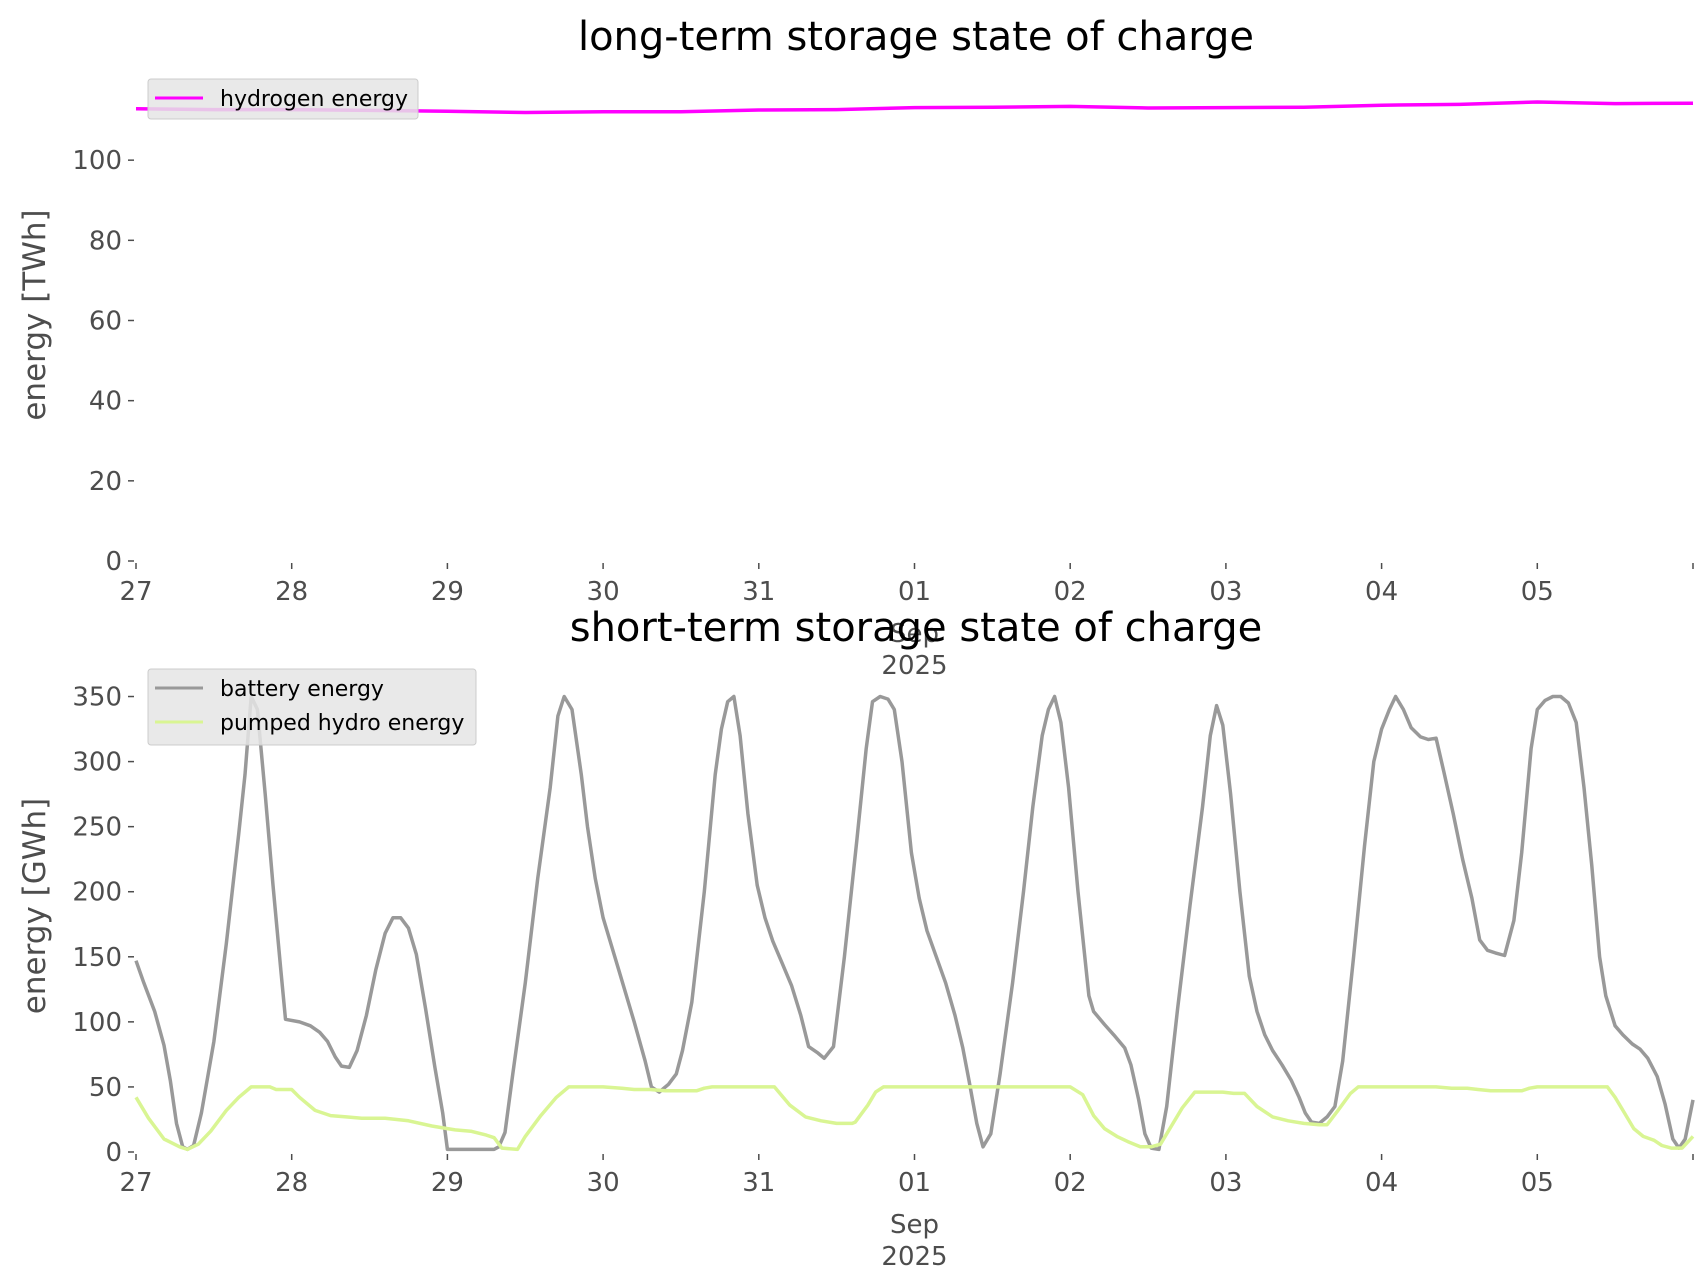 This screenshot has height=1277, width=1706. I want to click on bottom-legend: battery energy pumped hydro energy, so click(312, 707).